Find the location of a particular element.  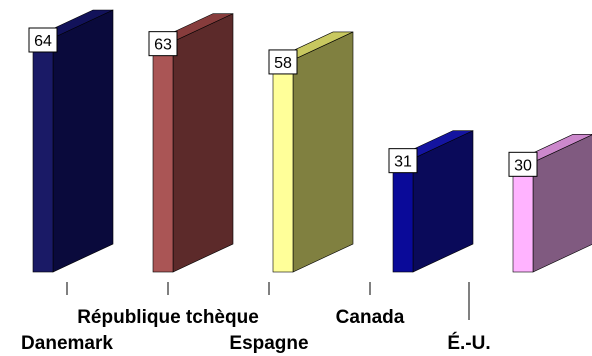

bar-side-republique-tcheque is located at coordinates (203, 143).